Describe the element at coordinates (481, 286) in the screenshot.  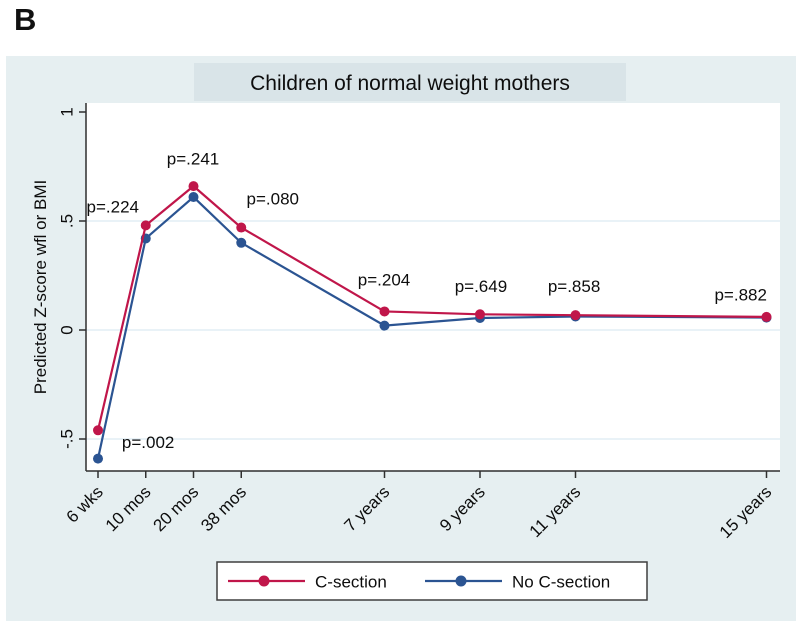
I see `p-value-label: p=.649` at that location.